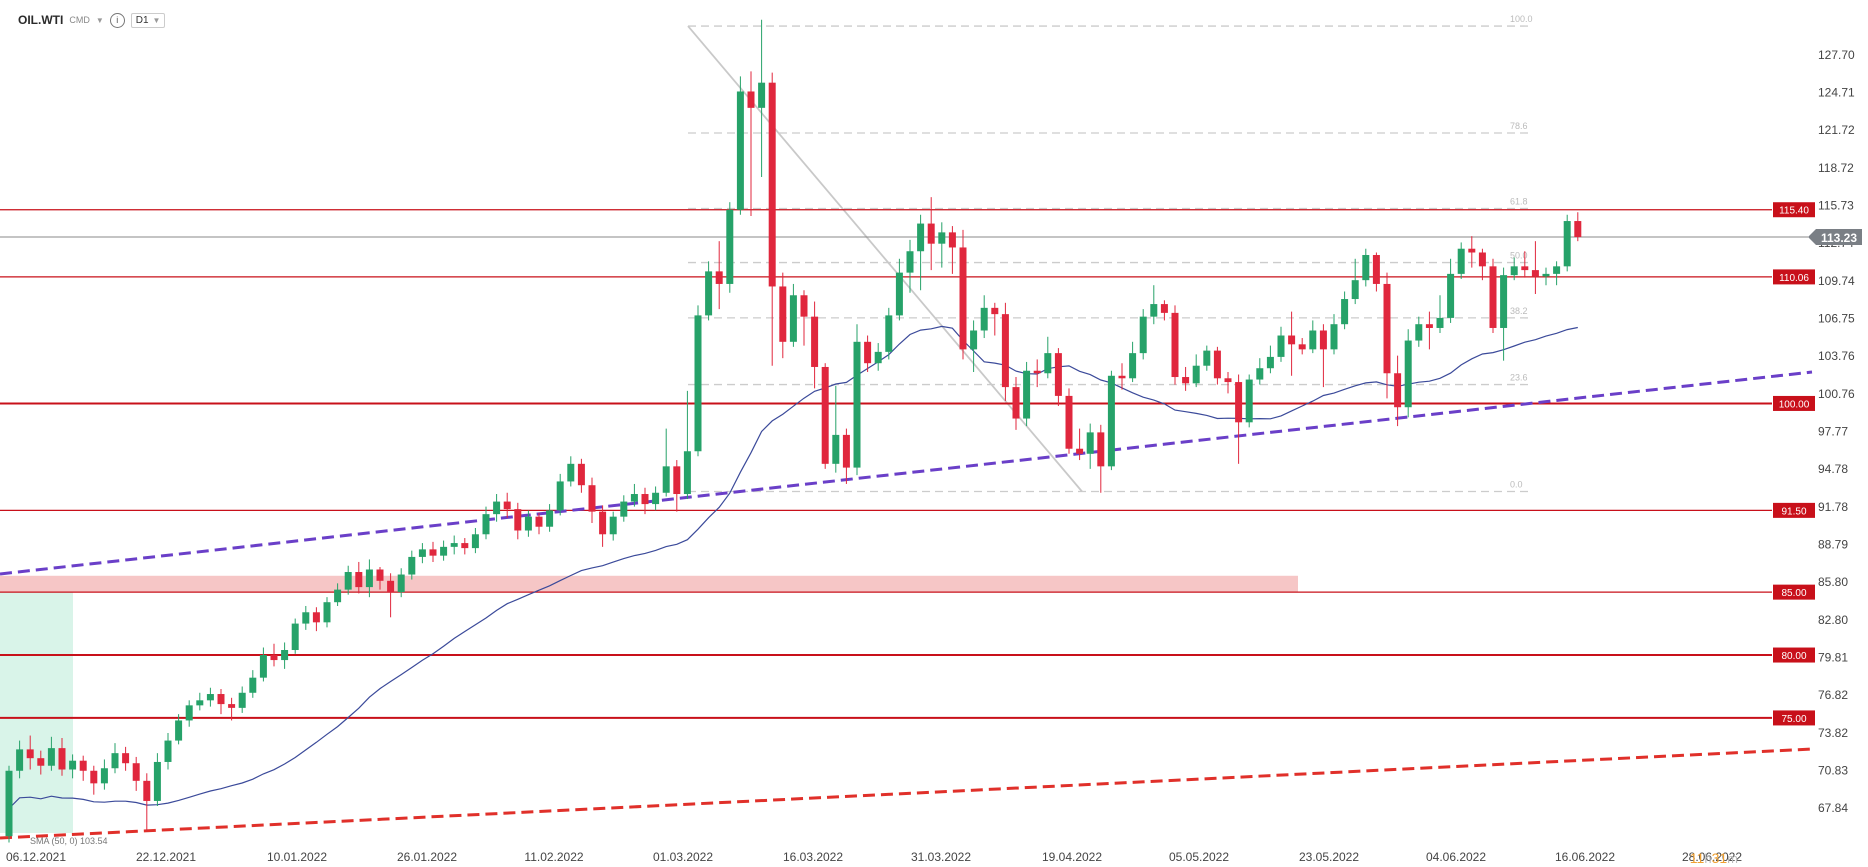  I want to click on chevron-down-icon: ▼, so click(99, 20).